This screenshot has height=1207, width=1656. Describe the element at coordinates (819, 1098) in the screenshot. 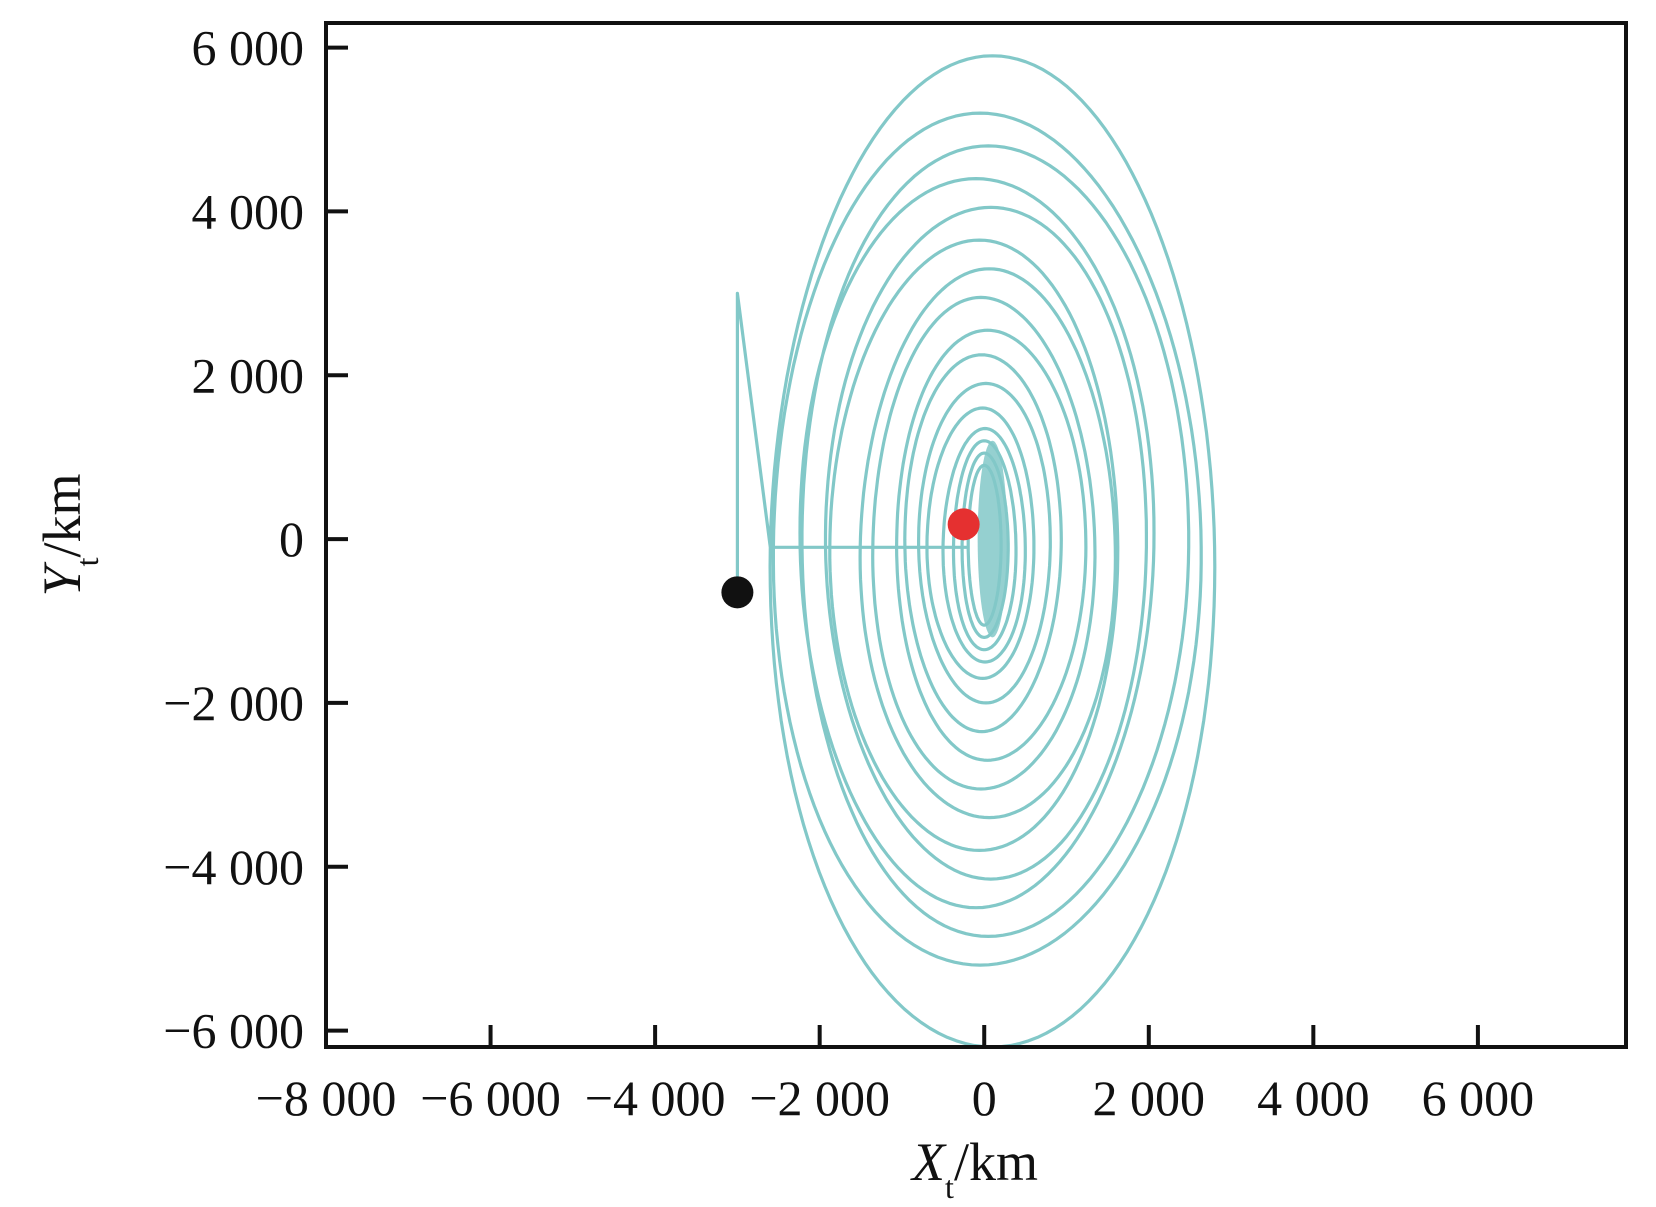

I see `x-tick-label: −2 000` at that location.